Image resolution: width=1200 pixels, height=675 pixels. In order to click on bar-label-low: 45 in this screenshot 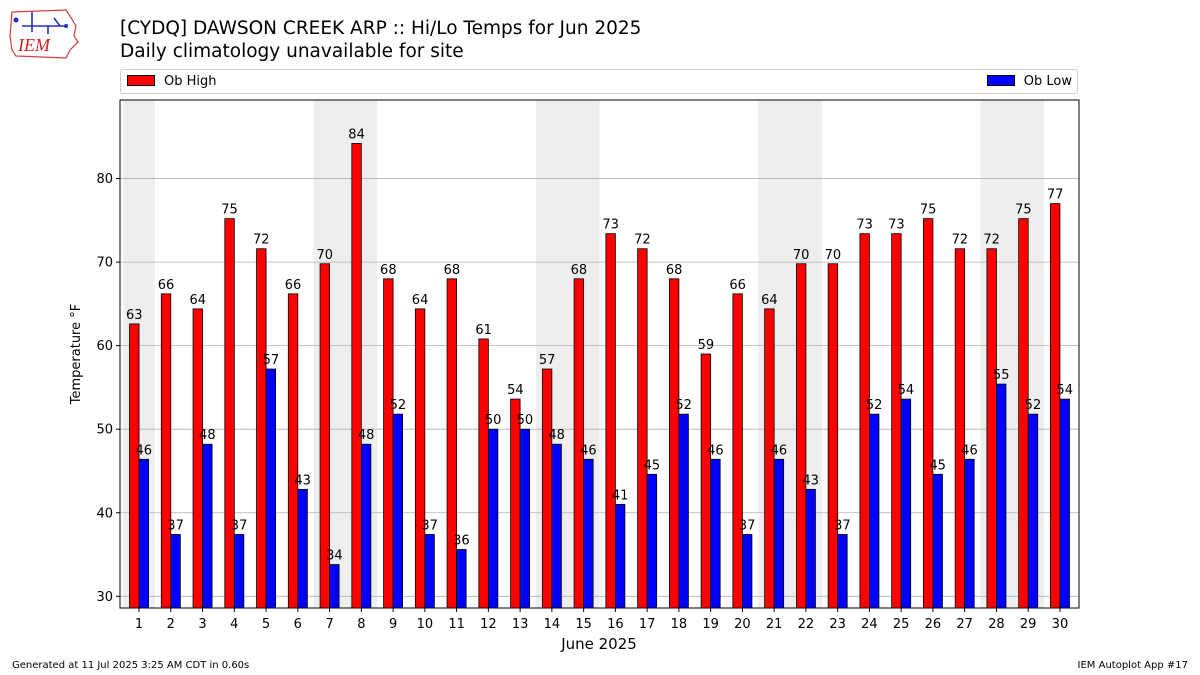, I will do `click(937, 465)`.